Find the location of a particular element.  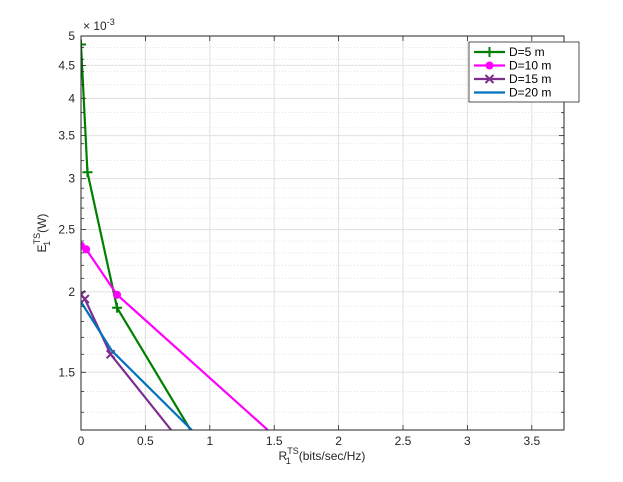

legend-entry-3: D=15 m is located at coordinates (512, 79).